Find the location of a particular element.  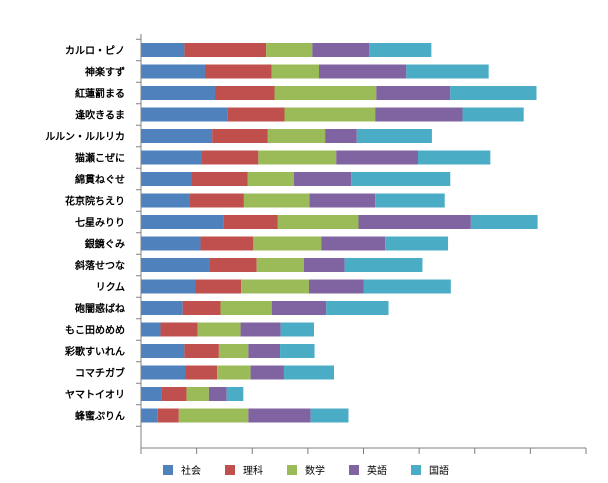

category-label: 花京院ちえり is located at coordinates (95, 201).